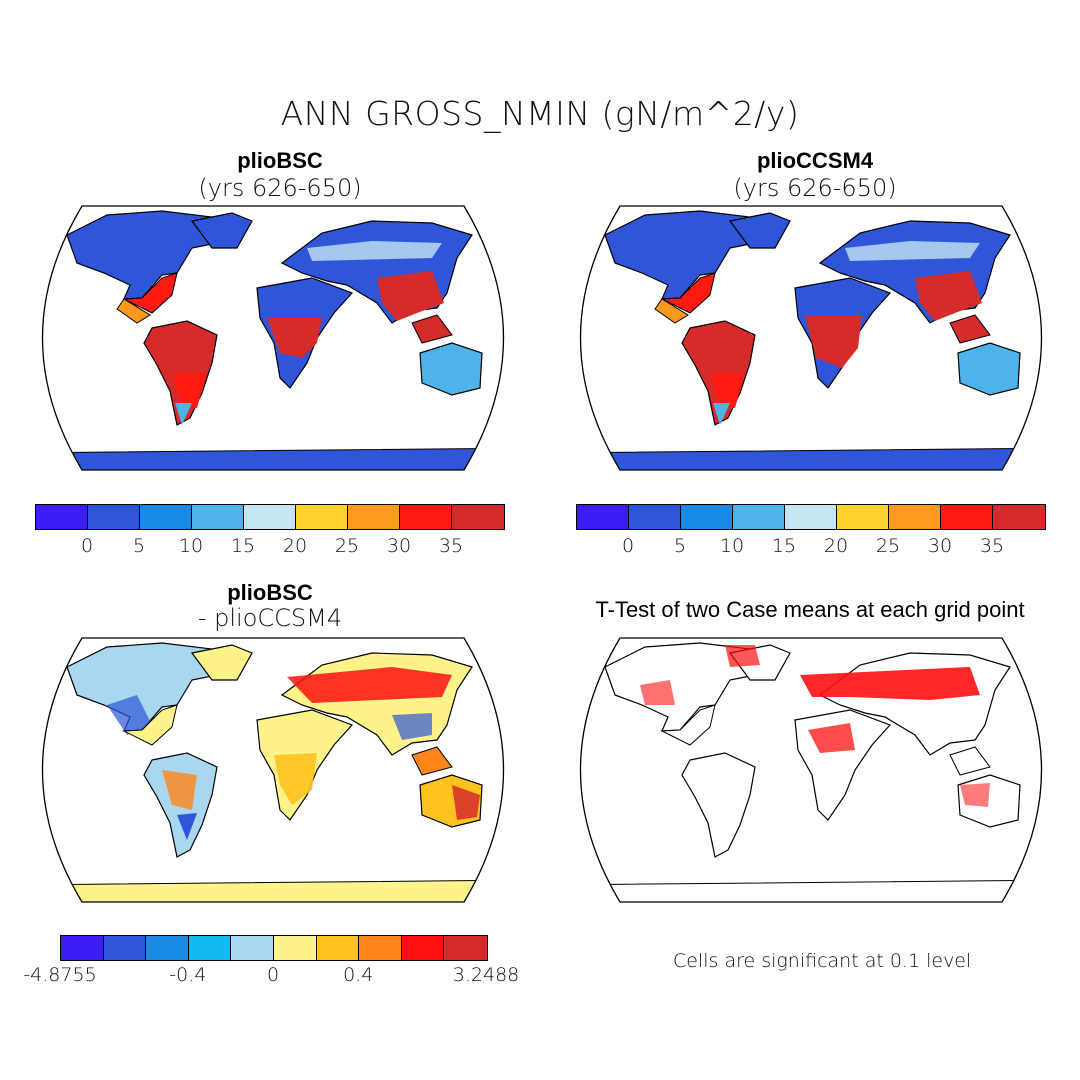 This screenshot has height=1080, width=1080. Describe the element at coordinates (815, 160) in the screenshot. I see `panel-title-top-right: plioCCSM4` at that location.